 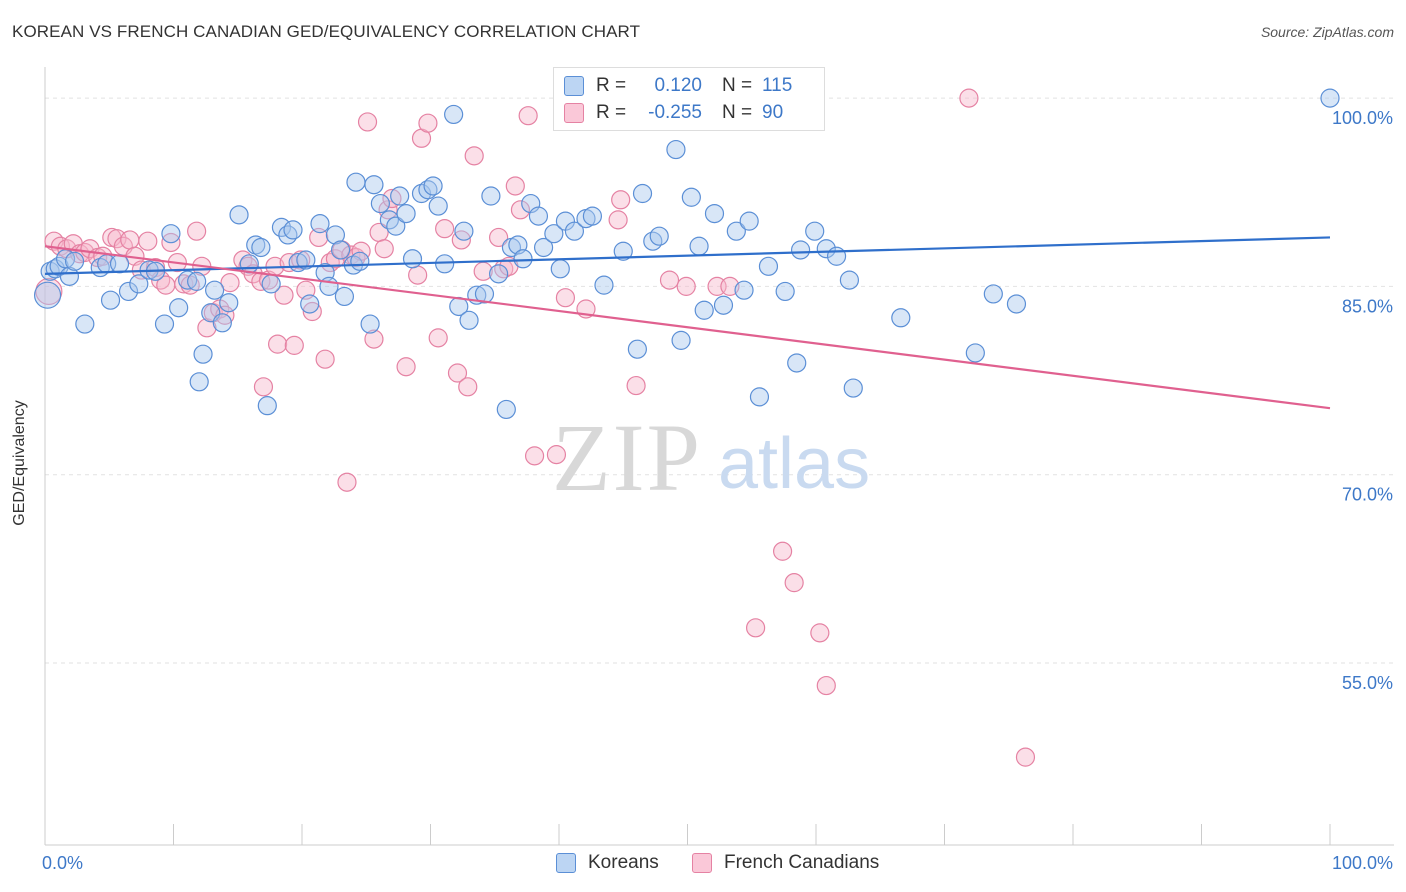 I want to click on legend-n-value: 90, so click(x=773, y=112).